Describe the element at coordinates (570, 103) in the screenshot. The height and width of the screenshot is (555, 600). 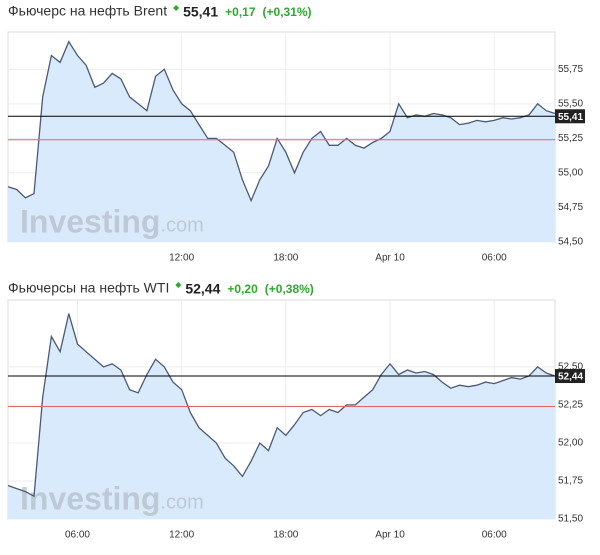
I see `y-tick-label: 55,50` at that location.